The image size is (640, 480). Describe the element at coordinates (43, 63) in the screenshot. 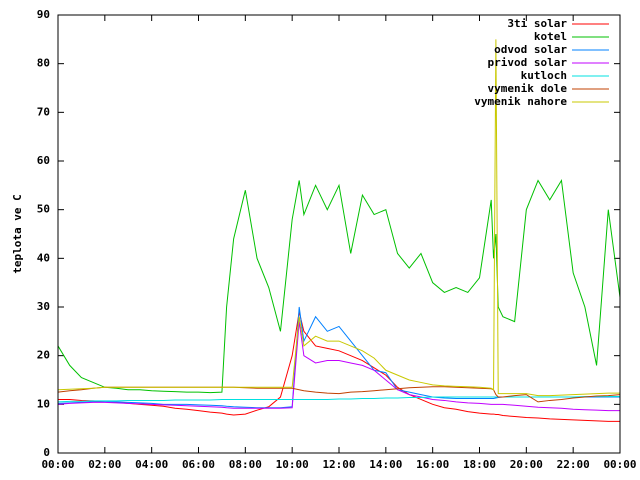

I see `y-tick-label: 80` at that location.